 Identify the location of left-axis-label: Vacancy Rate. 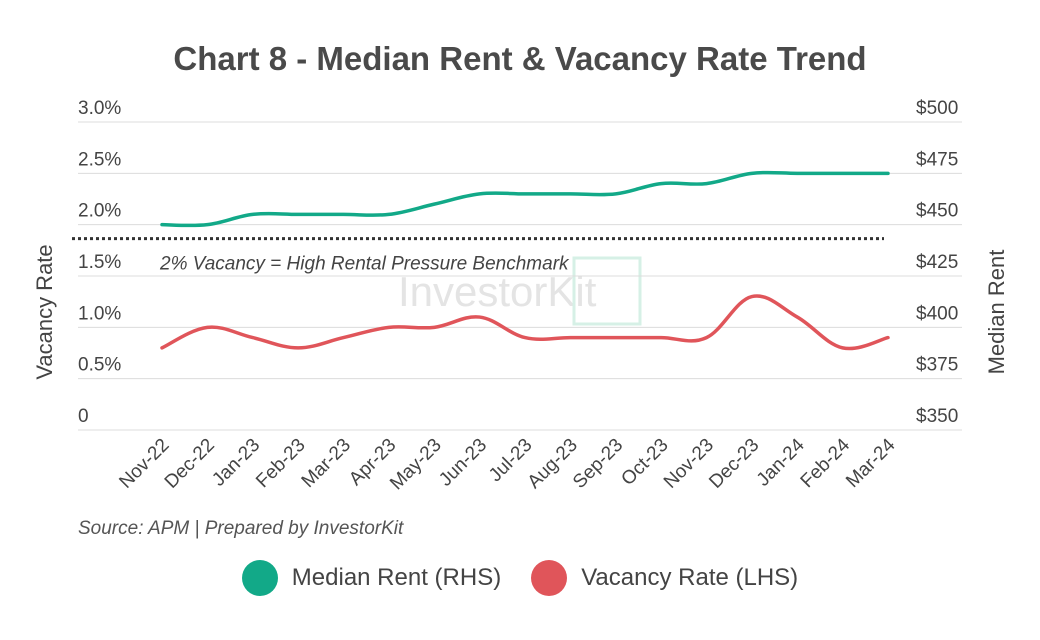
(44, 311).